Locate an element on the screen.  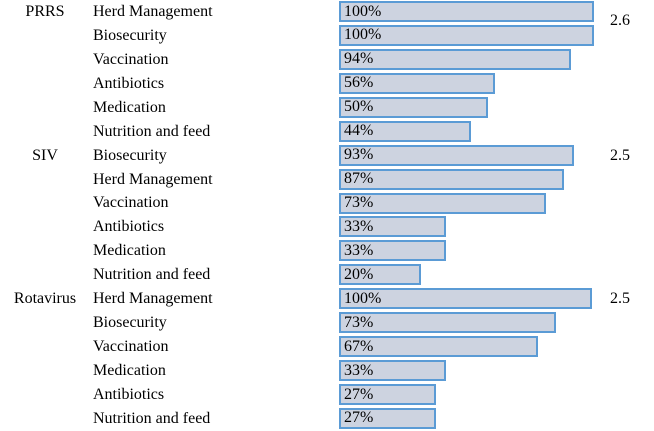
bar-percentage-label: 50% is located at coordinates (359, 107).